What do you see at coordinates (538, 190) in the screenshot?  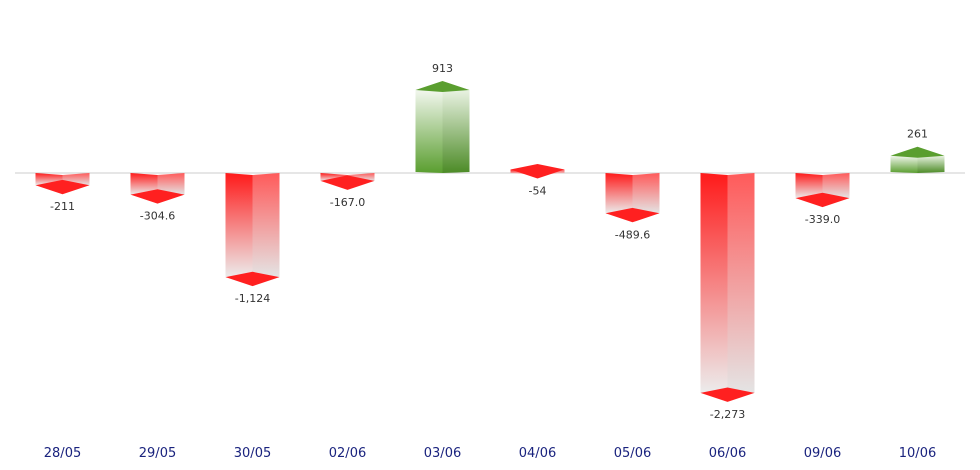 I see `data-label: -54` at bounding box center [538, 190].